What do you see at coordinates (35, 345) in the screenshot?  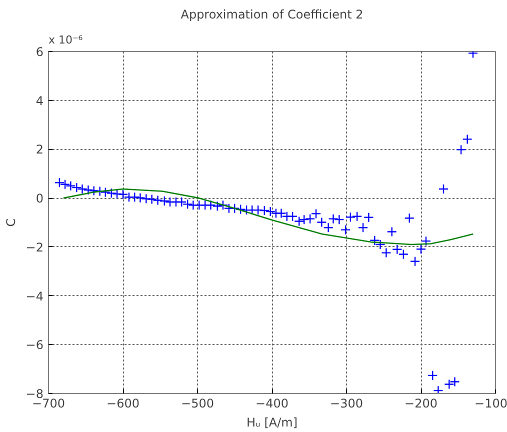 I see `y-tick-label: −6` at bounding box center [35, 345].